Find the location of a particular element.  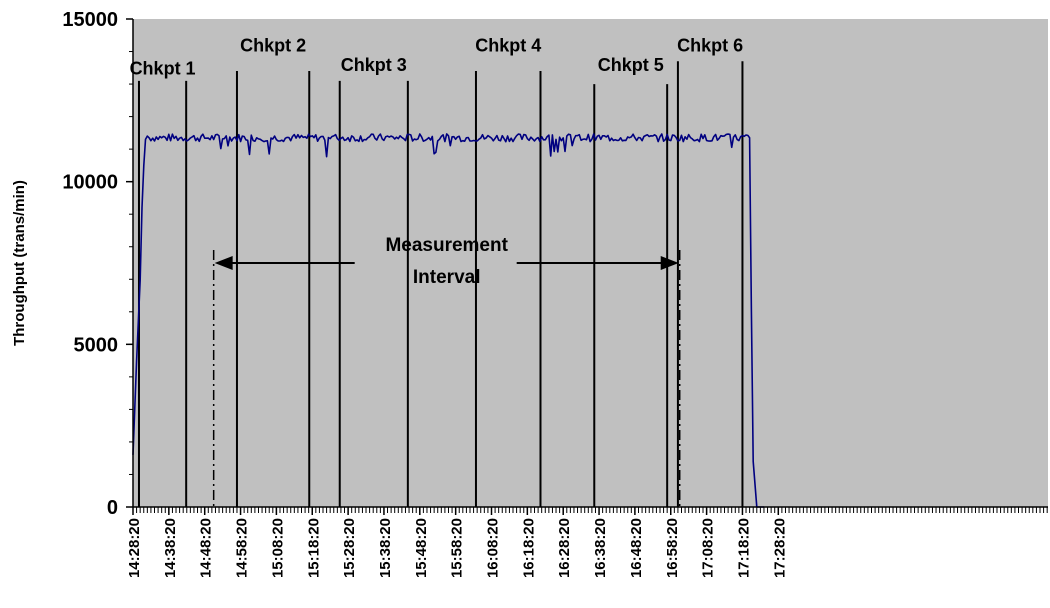

y-ticks: 0 5000 10000 15000 is located at coordinates (97, 264).